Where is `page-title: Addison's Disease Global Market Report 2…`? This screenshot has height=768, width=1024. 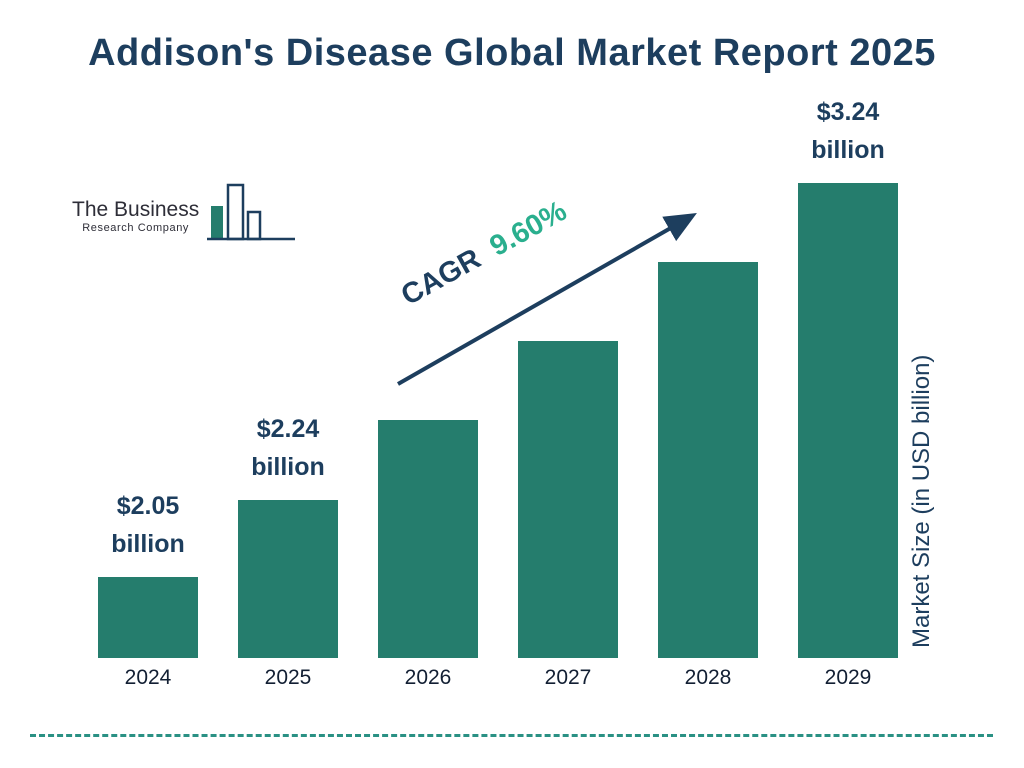 page-title: Addison's Disease Global Market Report 2… is located at coordinates (512, 53).